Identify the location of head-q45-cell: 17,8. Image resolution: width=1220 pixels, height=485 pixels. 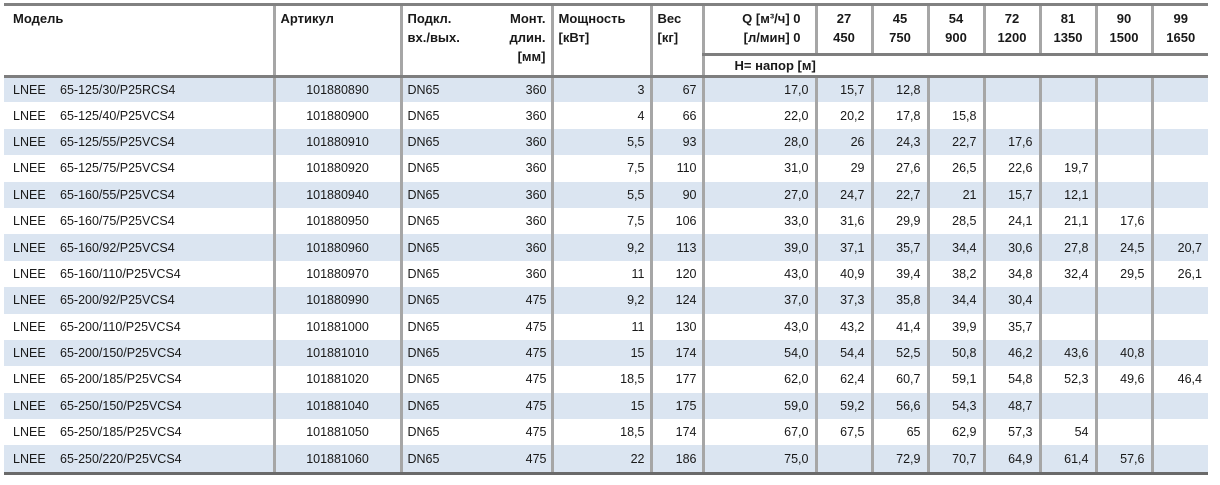
(899, 115).